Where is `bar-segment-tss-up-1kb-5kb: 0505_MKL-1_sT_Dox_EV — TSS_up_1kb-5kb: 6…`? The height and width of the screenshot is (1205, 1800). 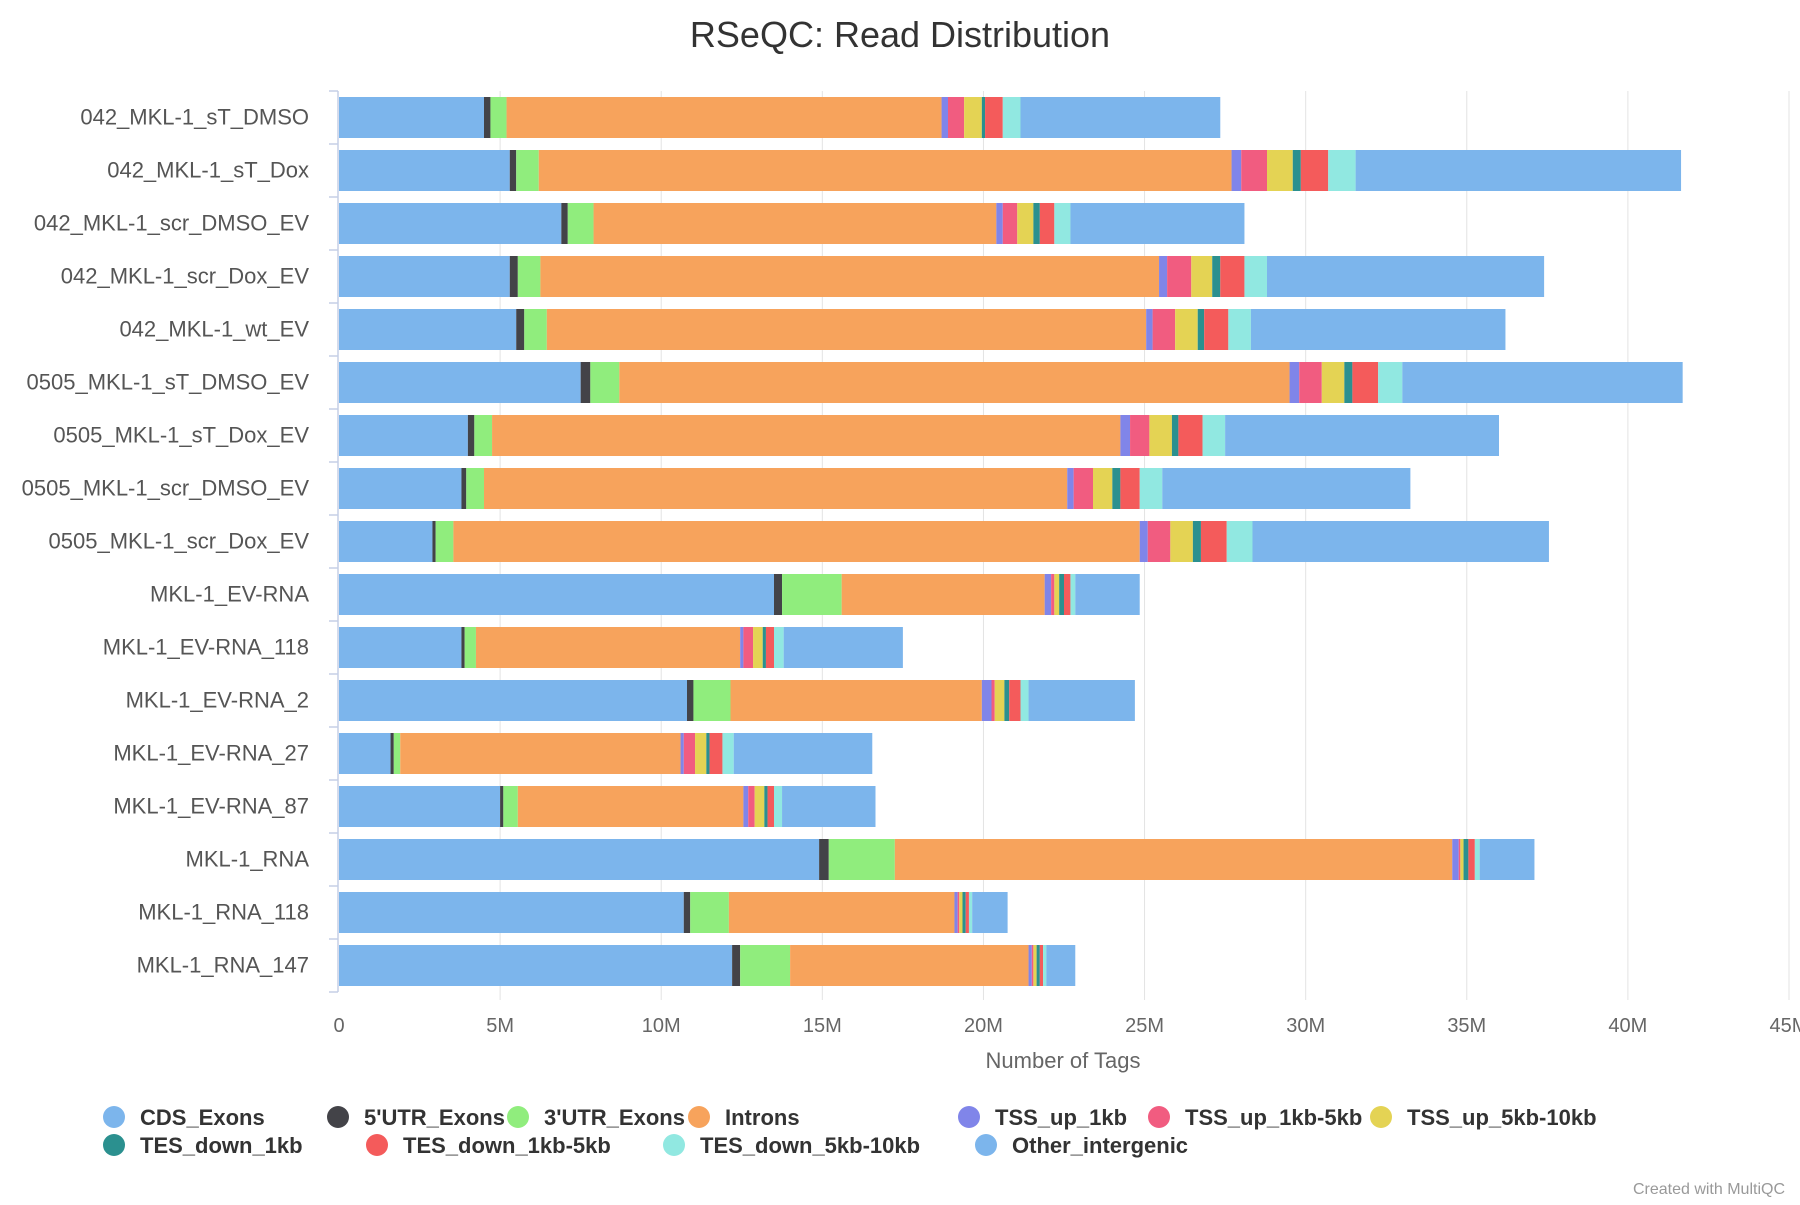 bar-segment-tss-up-1kb-5kb: 0505_MKL-1_sT_Dox_EV — TSS_up_1kb-5kb: 6… is located at coordinates (1140, 435).